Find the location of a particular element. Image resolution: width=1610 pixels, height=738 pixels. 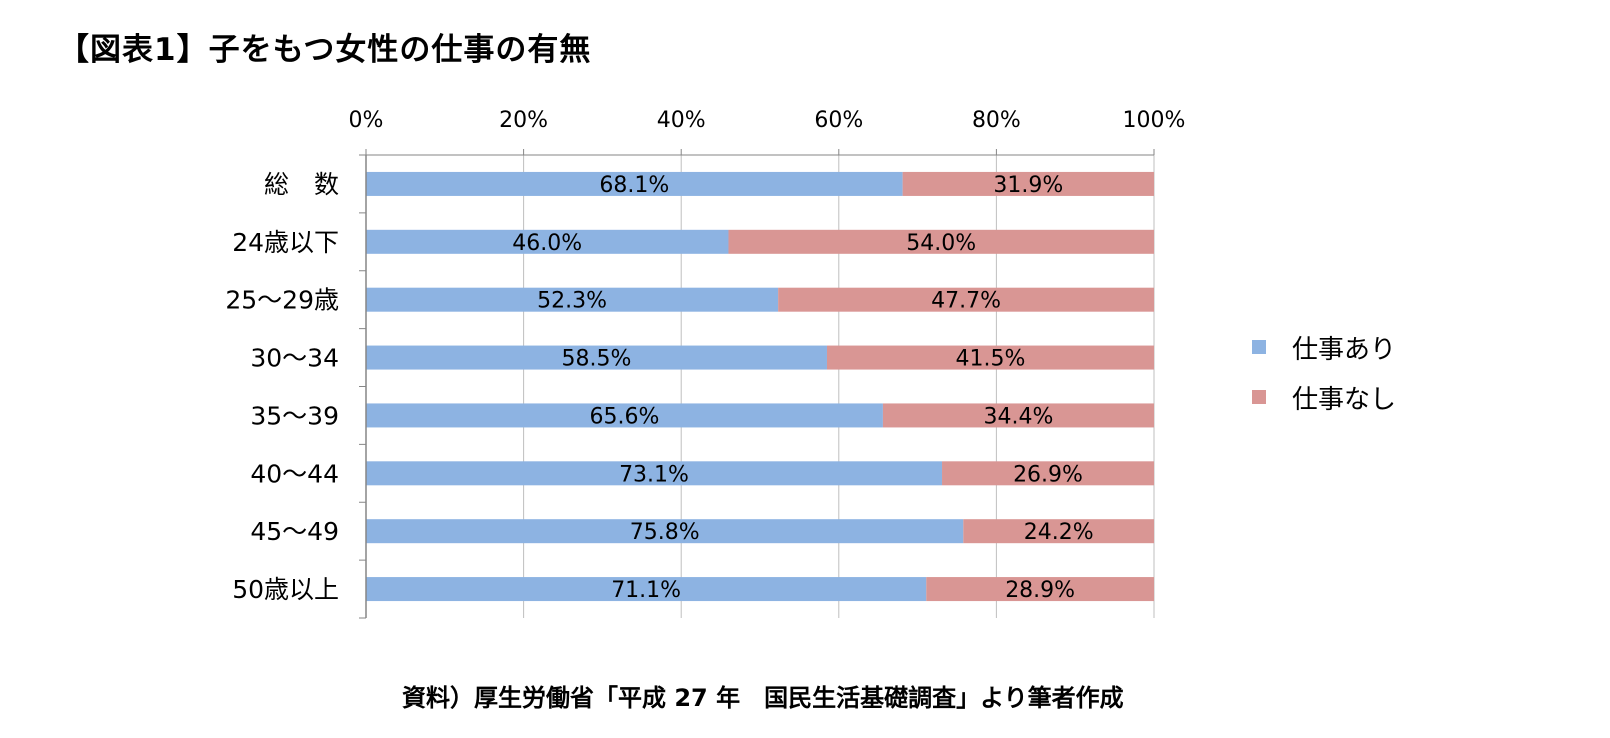

x-tick-label: 0% is located at coordinates (366, 120).